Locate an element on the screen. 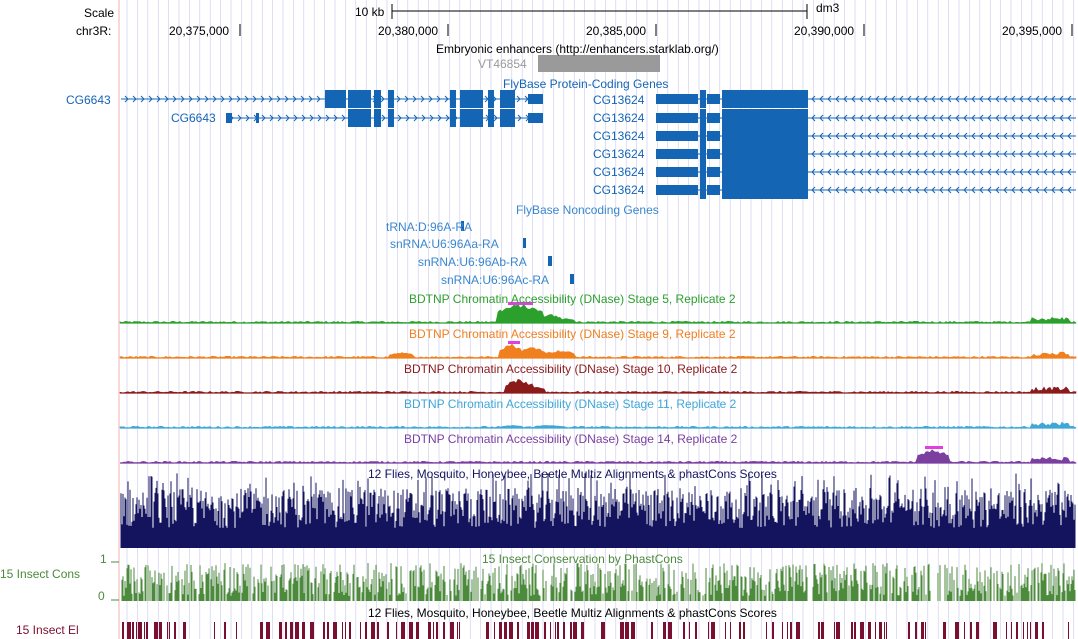  gene-label-cg13624-1: CG13624 is located at coordinates (619, 100).